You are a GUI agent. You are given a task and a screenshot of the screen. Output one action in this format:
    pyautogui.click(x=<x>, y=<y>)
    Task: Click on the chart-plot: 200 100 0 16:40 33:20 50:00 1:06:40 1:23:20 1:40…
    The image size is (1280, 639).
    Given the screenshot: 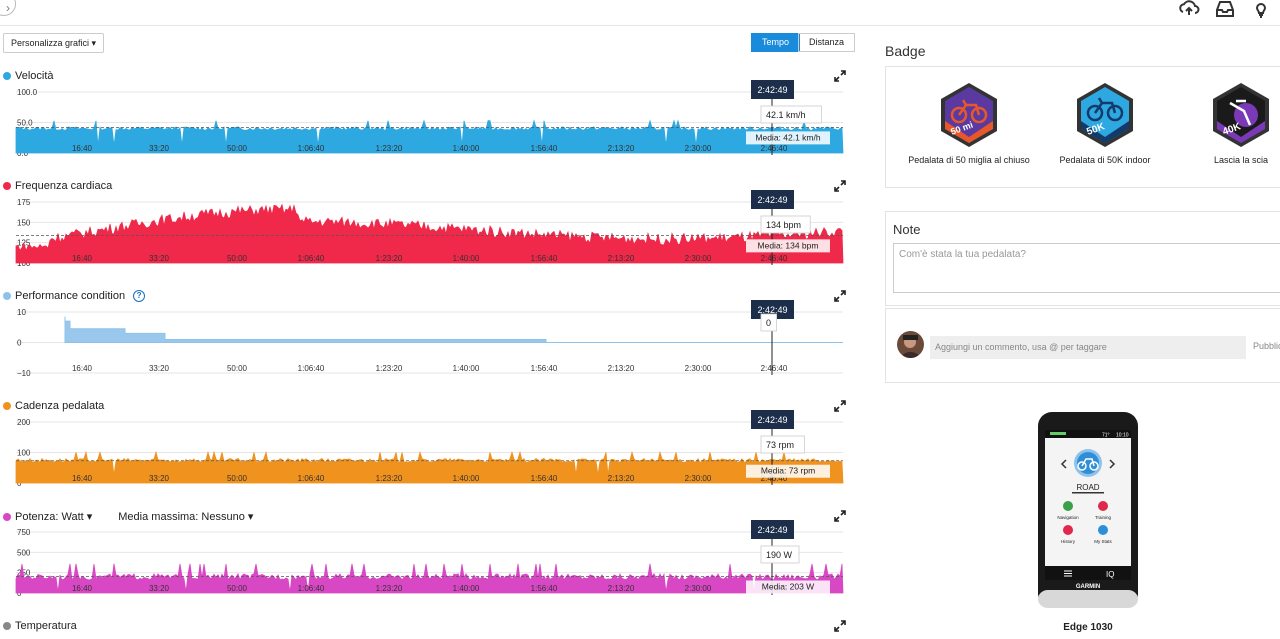 What is the action you would take?
    pyautogui.click(x=430, y=459)
    